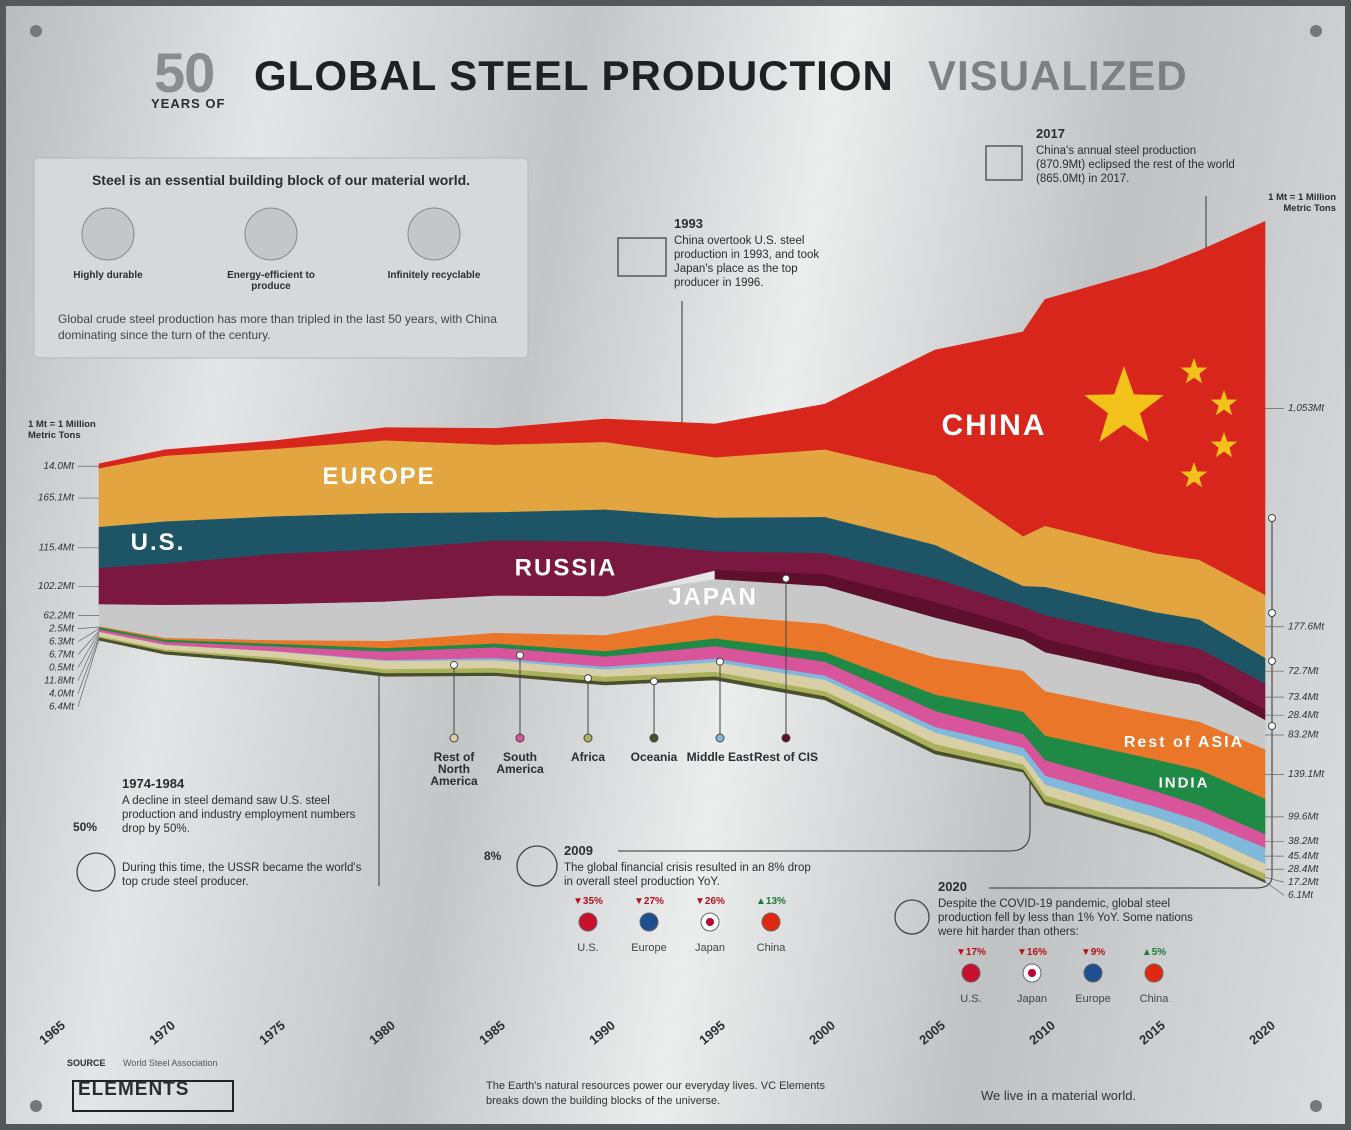 The image size is (1351, 1130). Describe the element at coordinates (378, 476) in the screenshot. I see `series-label: EUROPE` at that location.